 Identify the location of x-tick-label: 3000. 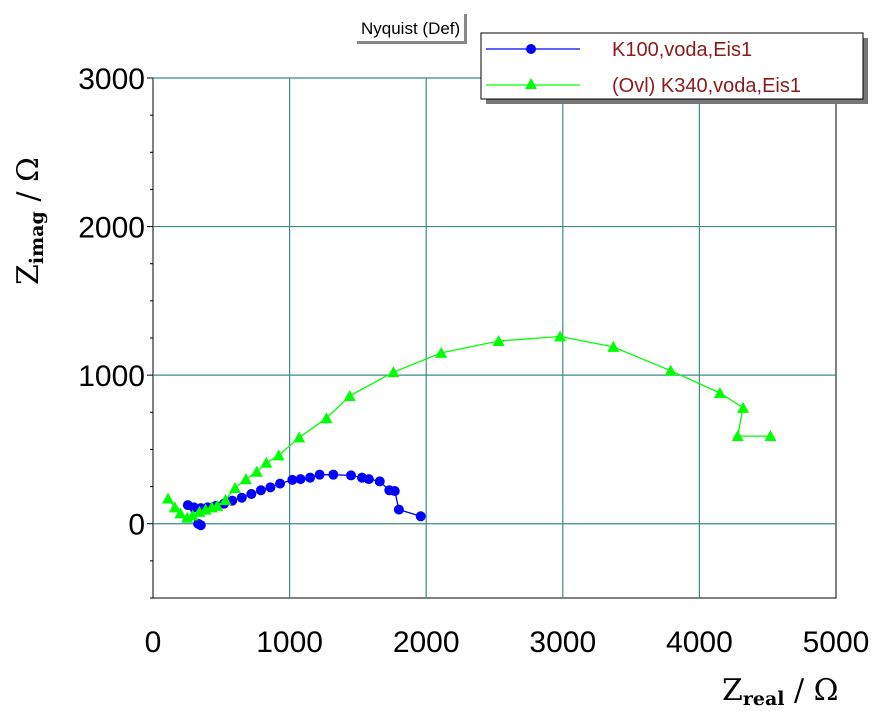
(562, 642).